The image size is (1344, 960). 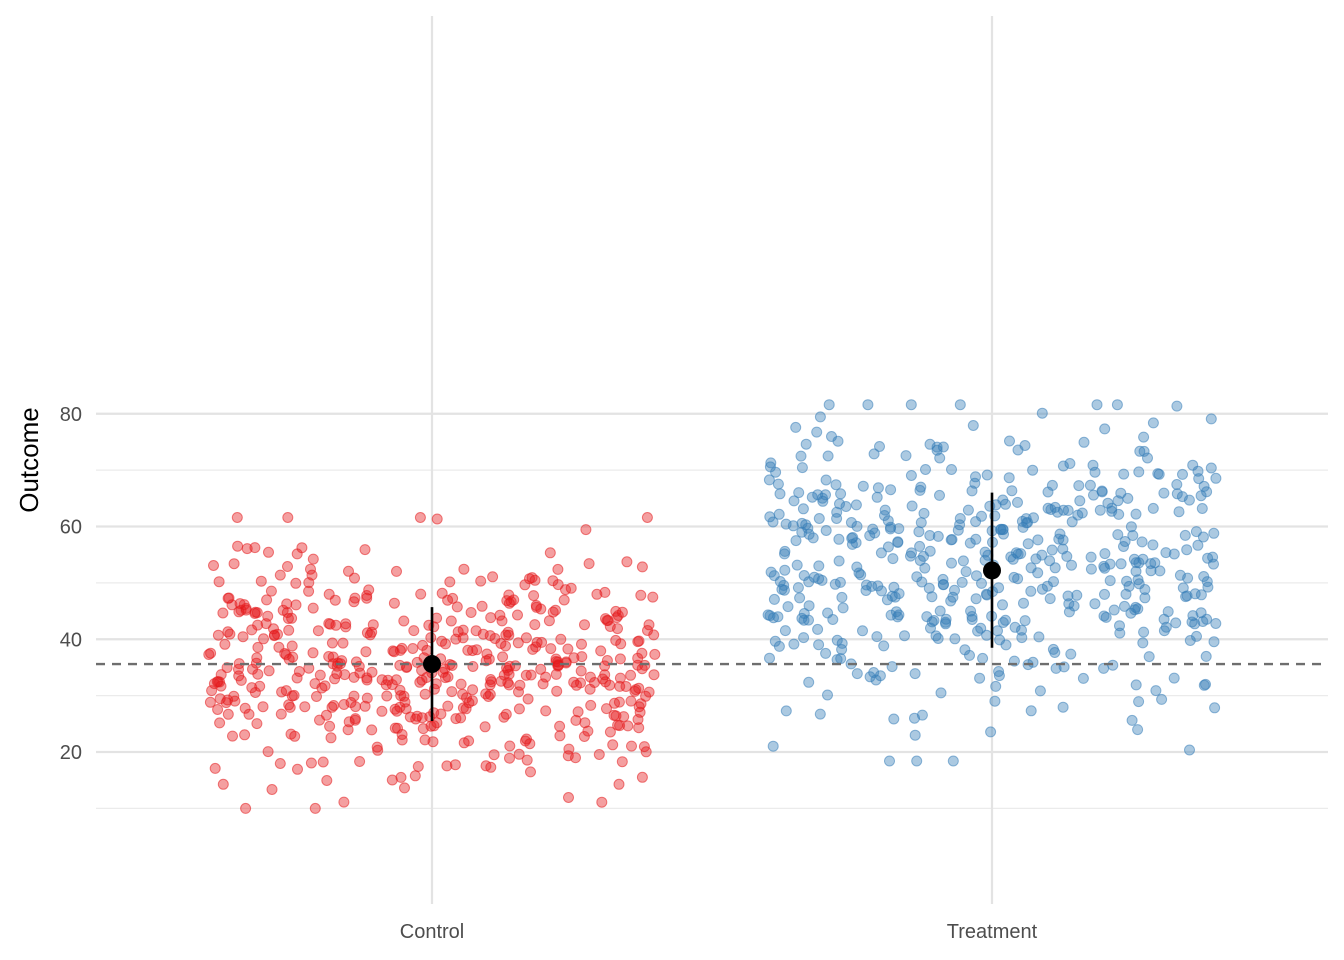 I want to click on y-tick-label: 40, so click(x=71, y=640).